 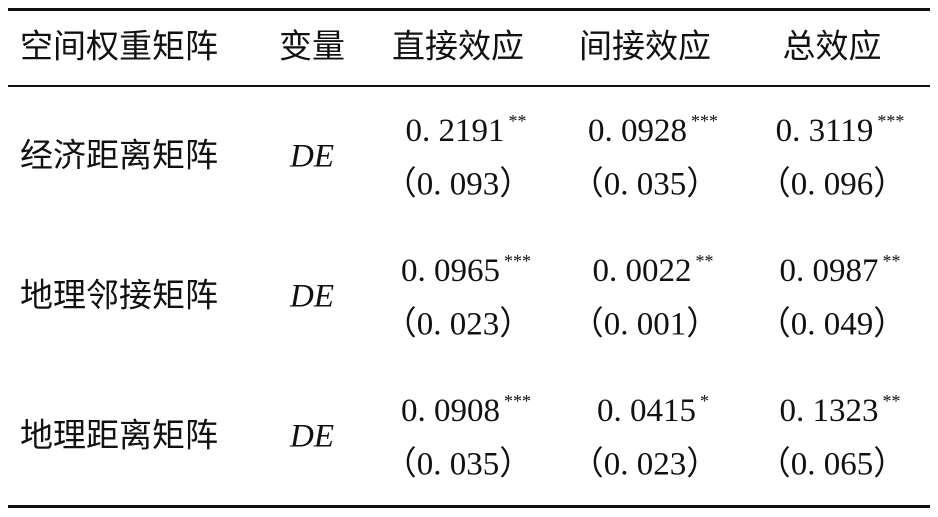 I want to click on coefficient: 0. 0965 ***, so click(x=466, y=270).